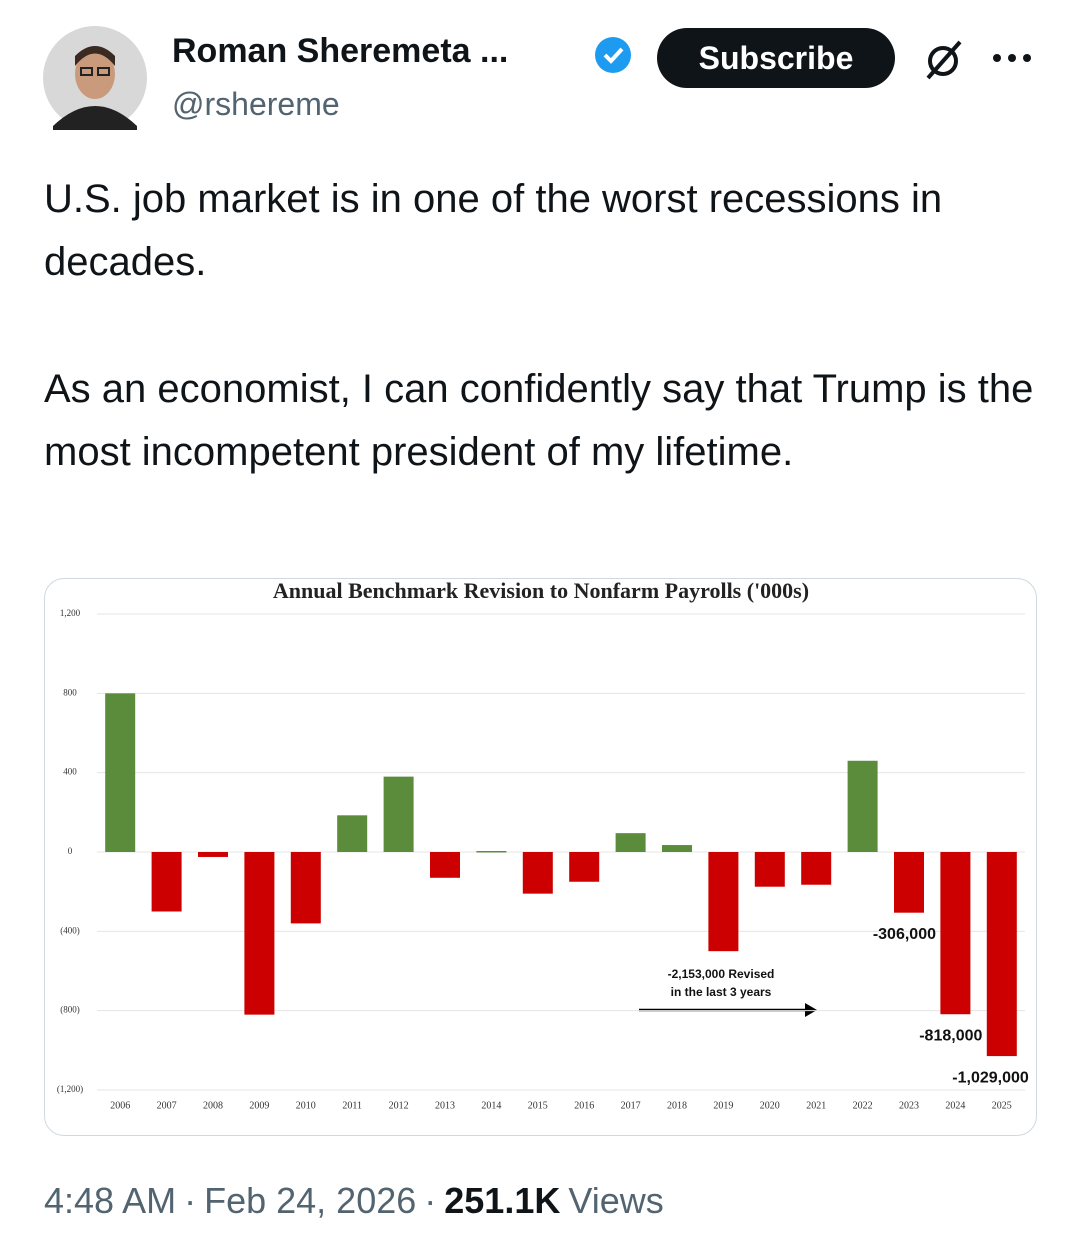 This screenshot has width=1080, height=1236. Describe the element at coordinates (776, 58) in the screenshot. I see `subscribe-button: Subscribe` at that location.